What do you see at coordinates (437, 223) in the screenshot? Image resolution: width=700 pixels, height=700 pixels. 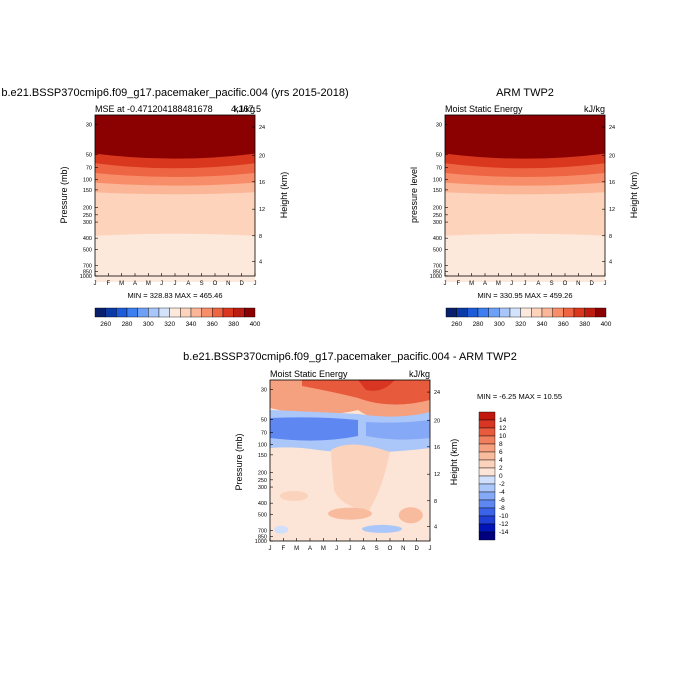 I see `y-tick-label: 300` at bounding box center [437, 223].